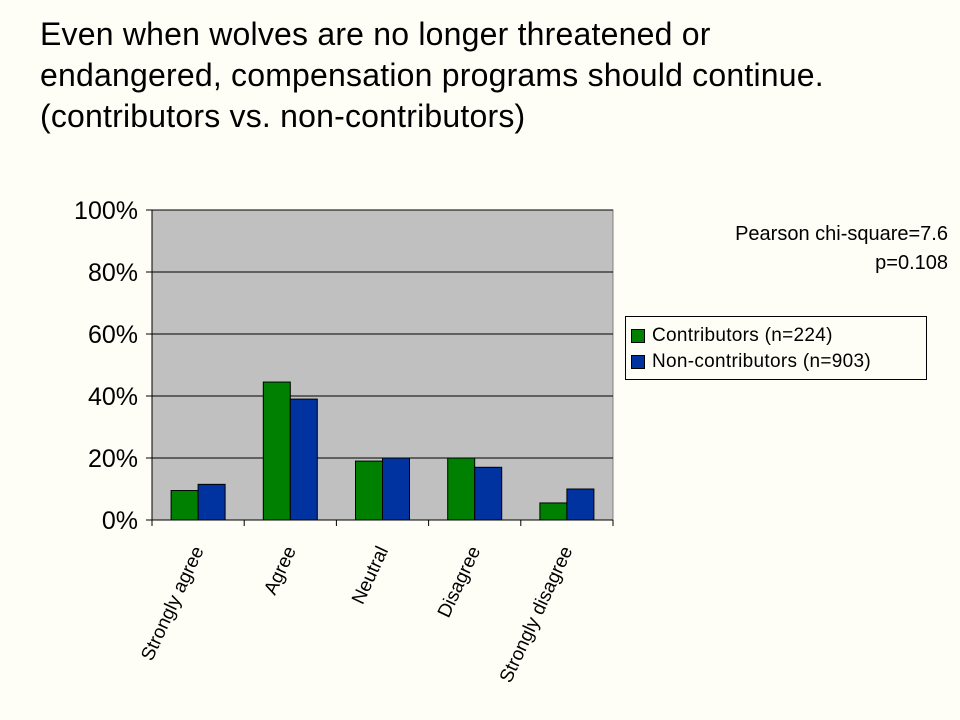  I want to click on chi-square-text: Pearson chi-square=7.6, so click(841, 234).